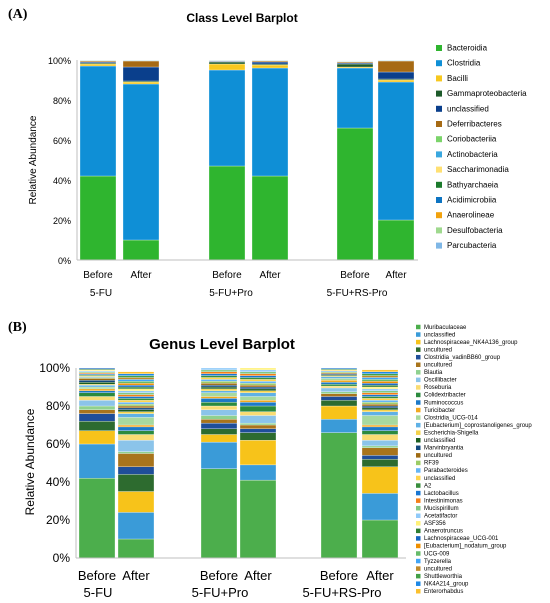  I want to click on chart-a-legend-item: Bacteroidia, so click(462, 48).